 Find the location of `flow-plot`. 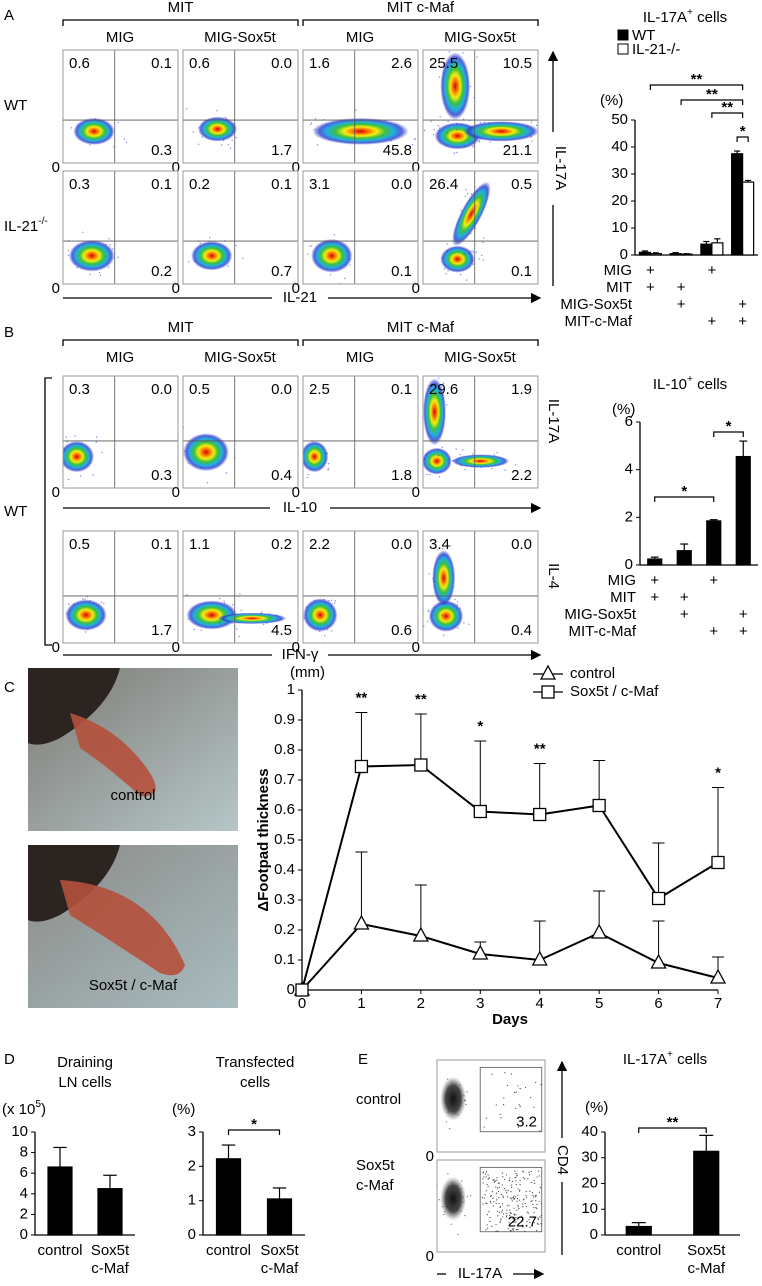

flow-plot is located at coordinates (491, 1206).